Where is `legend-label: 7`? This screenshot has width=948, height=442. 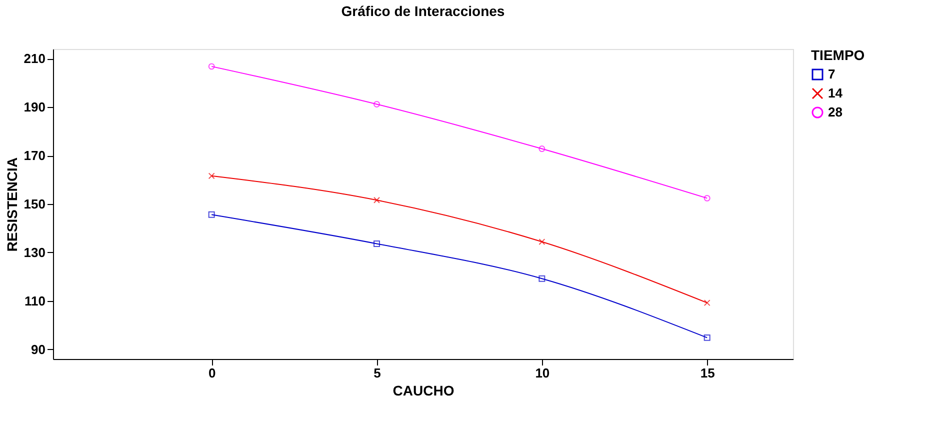 legend-label: 7 is located at coordinates (832, 74).